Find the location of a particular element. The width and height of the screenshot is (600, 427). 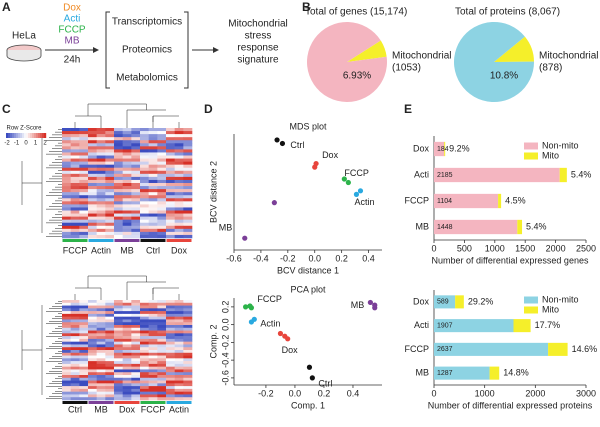

pie-title: Total of genes (15,174) is located at coordinates (356, 12).